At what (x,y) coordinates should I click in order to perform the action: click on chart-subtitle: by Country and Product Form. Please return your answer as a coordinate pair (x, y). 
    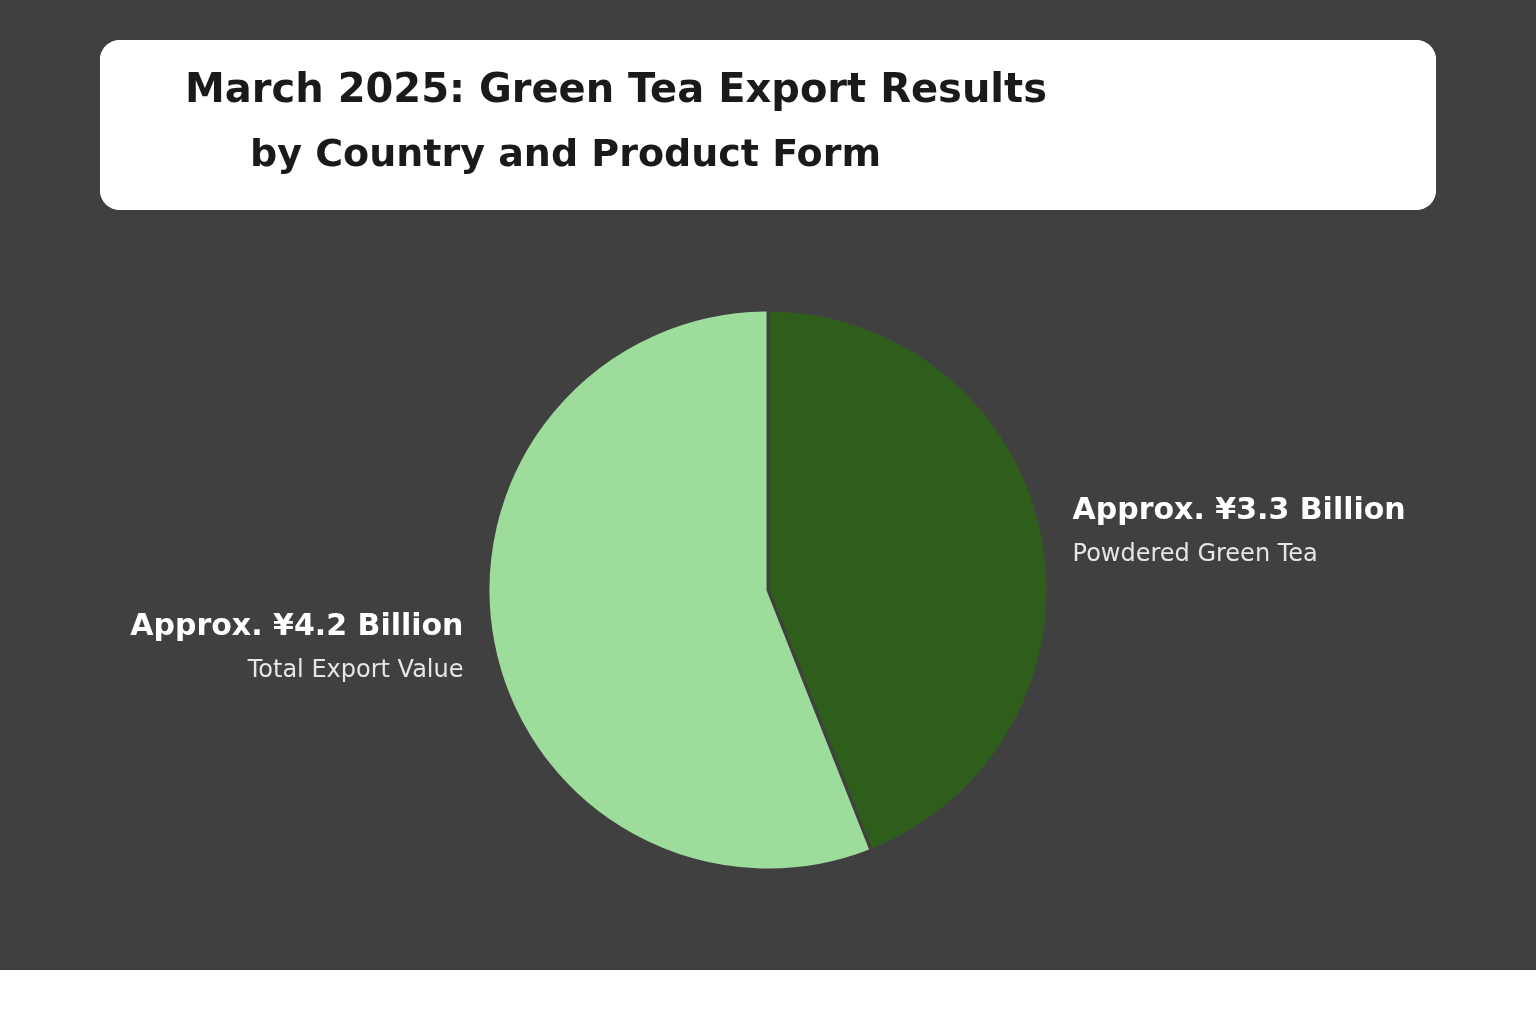
    Looking at the image, I should click on (566, 153).